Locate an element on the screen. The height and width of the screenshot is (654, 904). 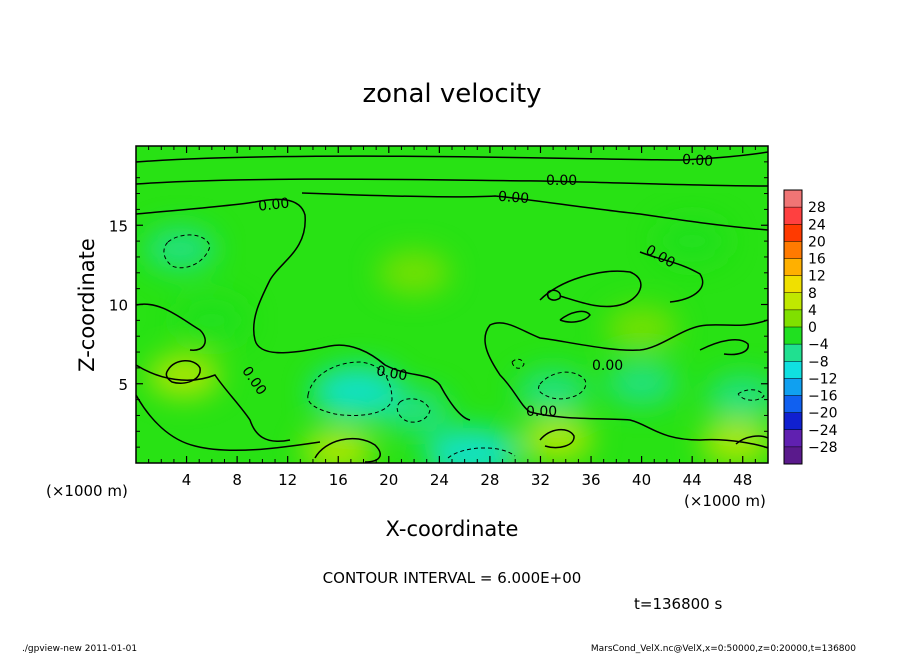
colorbar-label: 16 is located at coordinates (817, 260).